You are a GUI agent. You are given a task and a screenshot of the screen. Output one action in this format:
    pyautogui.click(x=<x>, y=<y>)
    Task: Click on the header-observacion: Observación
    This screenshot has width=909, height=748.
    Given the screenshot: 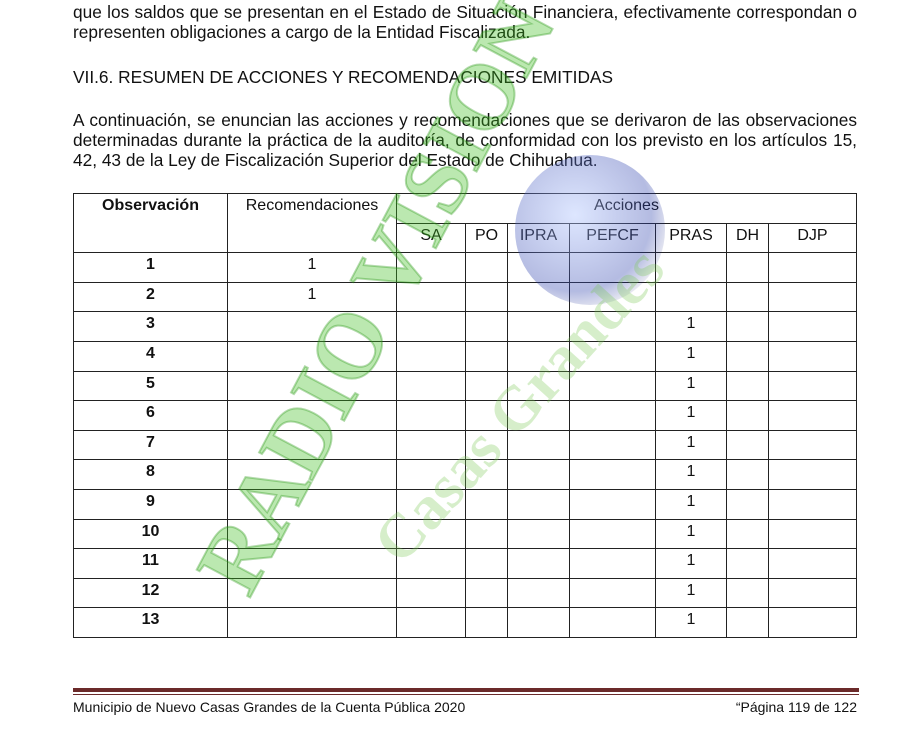 What is the action you would take?
    pyautogui.click(x=150, y=223)
    